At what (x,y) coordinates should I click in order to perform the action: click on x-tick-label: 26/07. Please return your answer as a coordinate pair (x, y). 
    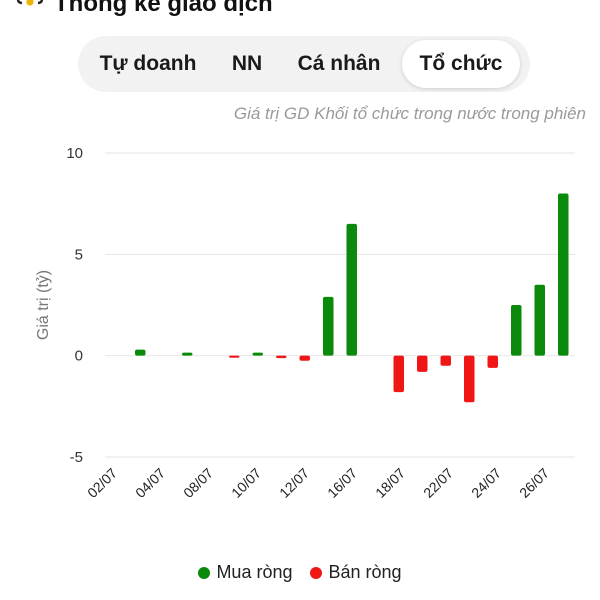
    Looking at the image, I should click on (534, 483).